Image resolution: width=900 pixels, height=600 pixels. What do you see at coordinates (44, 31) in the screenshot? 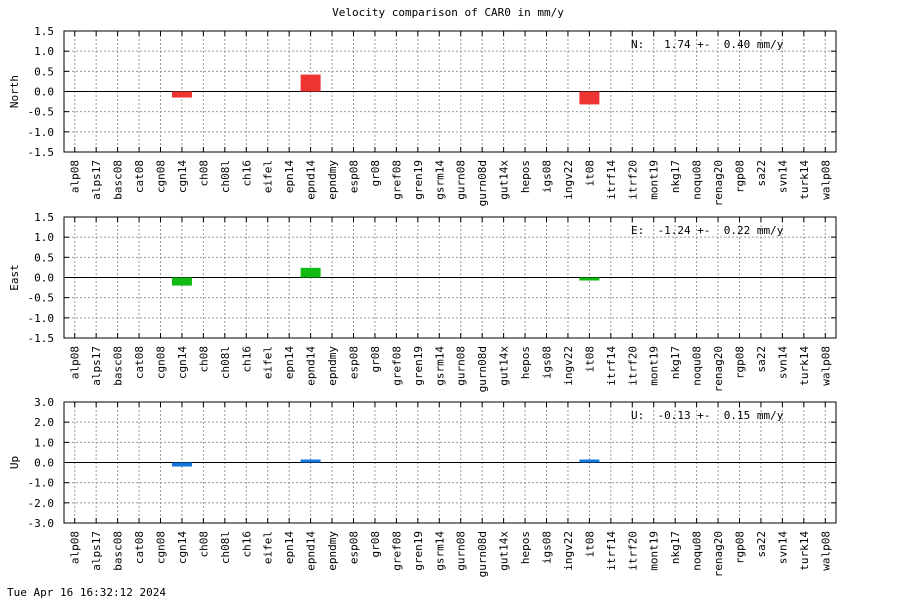
I see `y-tick-label: 1.5` at bounding box center [44, 31].